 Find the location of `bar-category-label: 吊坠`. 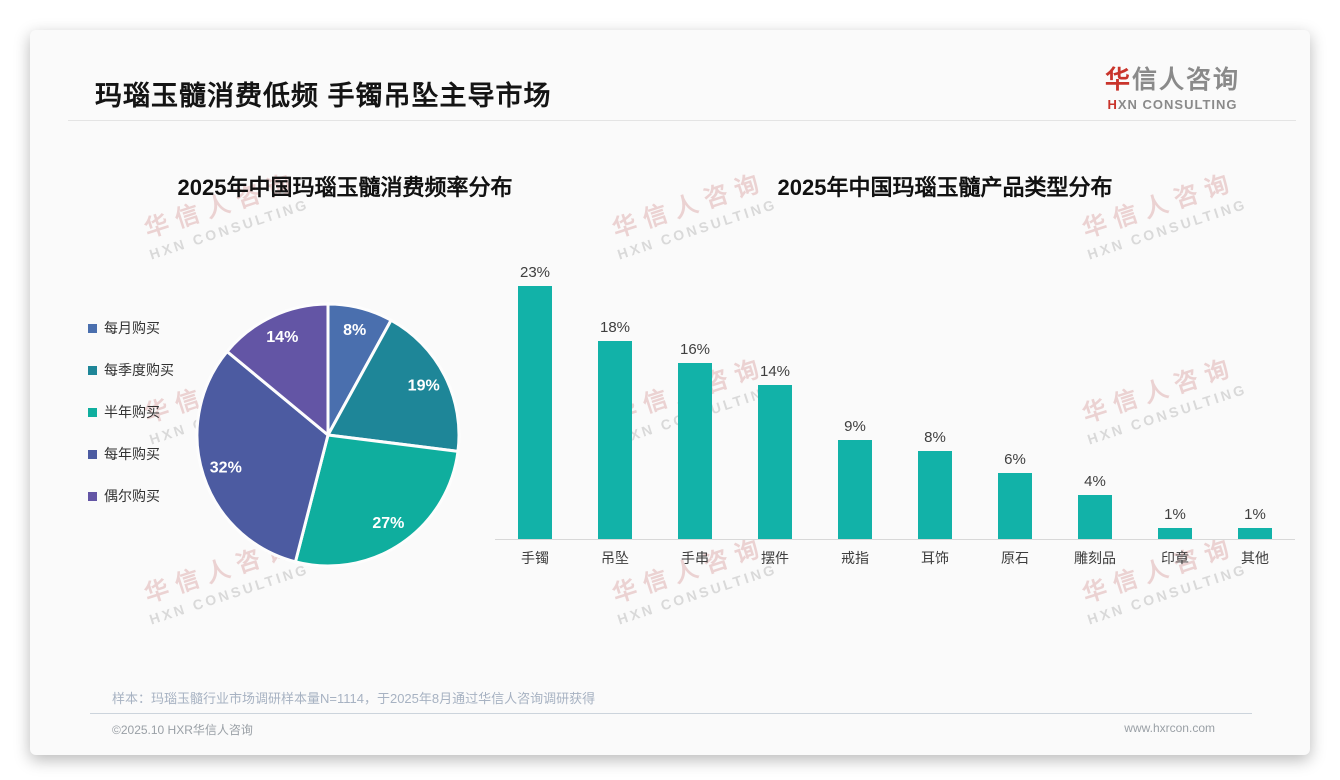

bar-category-label: 吊坠 is located at coordinates (615, 558).